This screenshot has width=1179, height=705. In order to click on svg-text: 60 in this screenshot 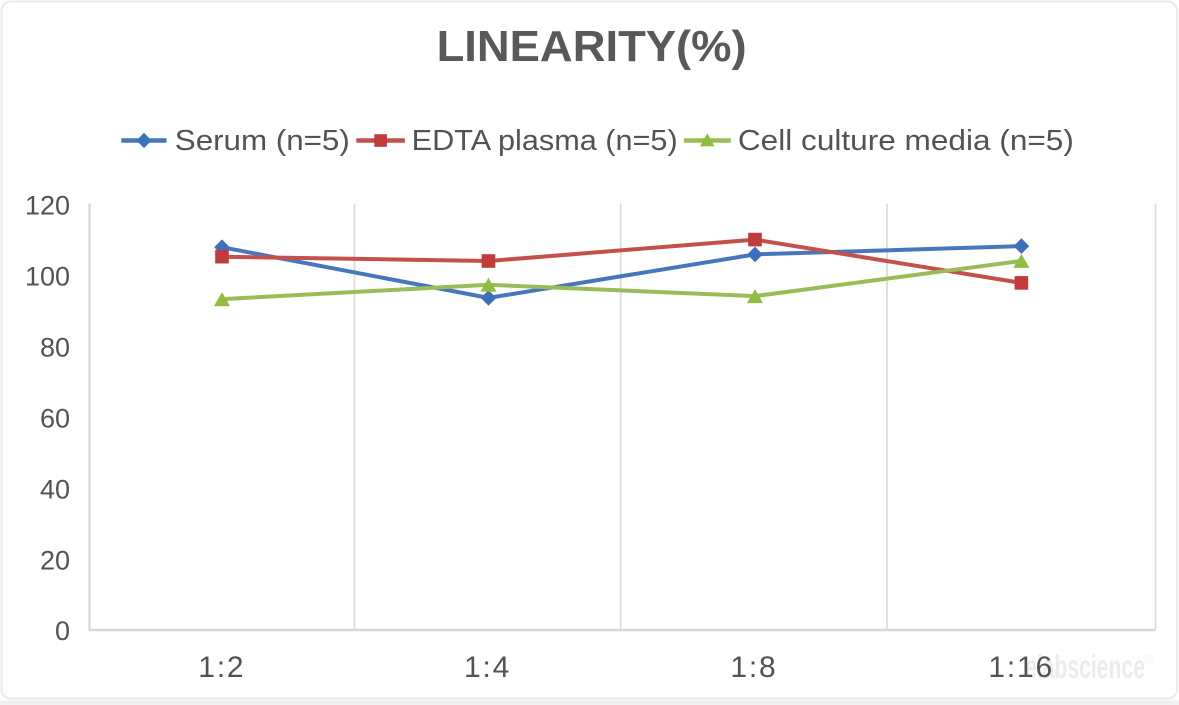, I will do `click(55, 418)`.